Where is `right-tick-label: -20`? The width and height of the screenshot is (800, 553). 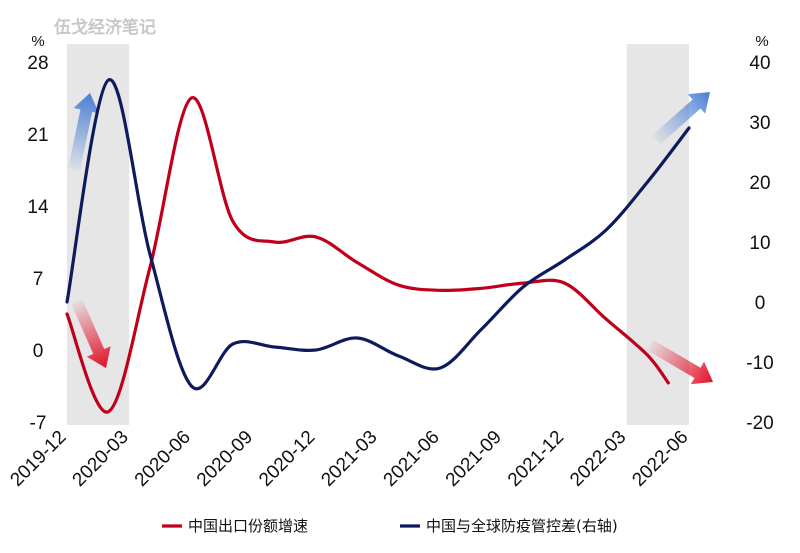
right-tick-label: -20 is located at coordinates (759, 423).